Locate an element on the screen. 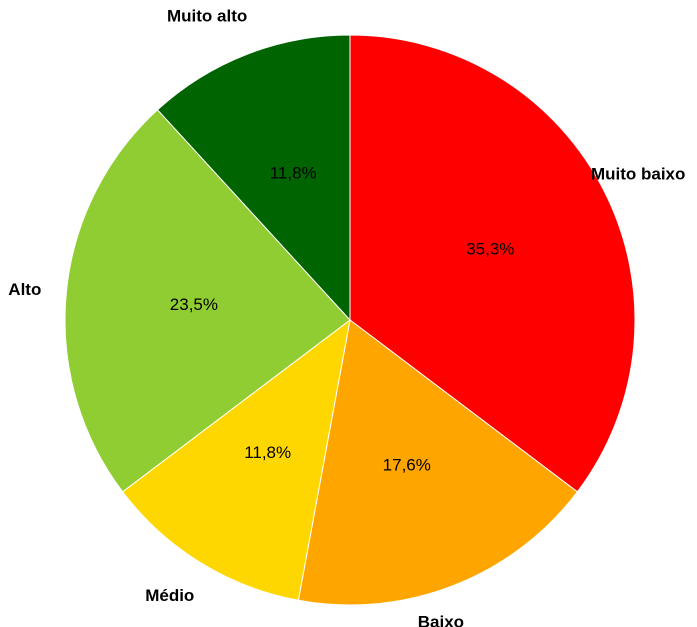 This screenshot has height=627, width=697. percent-label-muito-baixo: 35,3% is located at coordinates (490, 249).